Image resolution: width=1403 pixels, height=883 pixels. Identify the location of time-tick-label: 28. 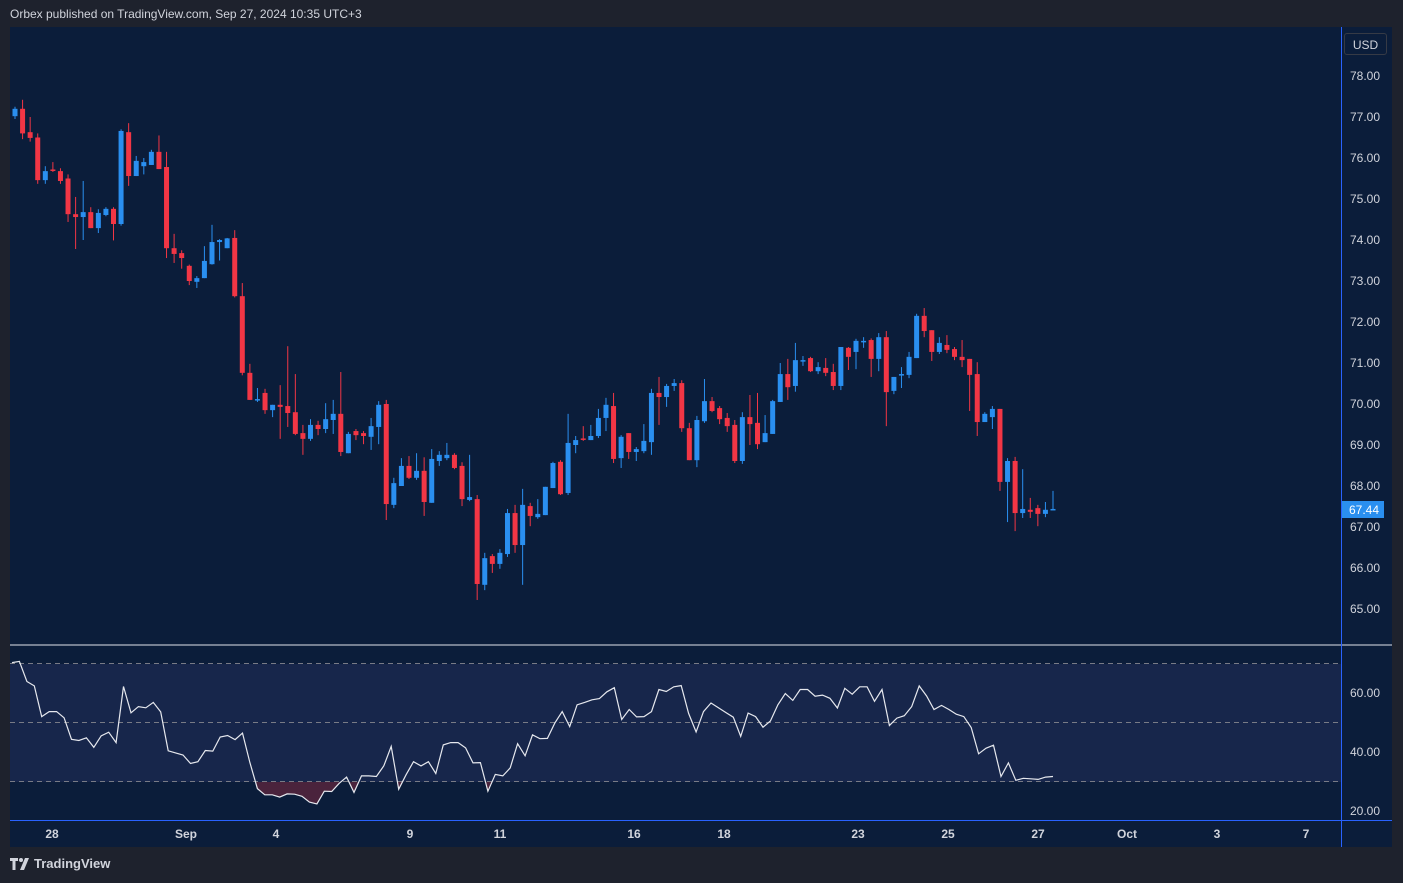
(52, 834).